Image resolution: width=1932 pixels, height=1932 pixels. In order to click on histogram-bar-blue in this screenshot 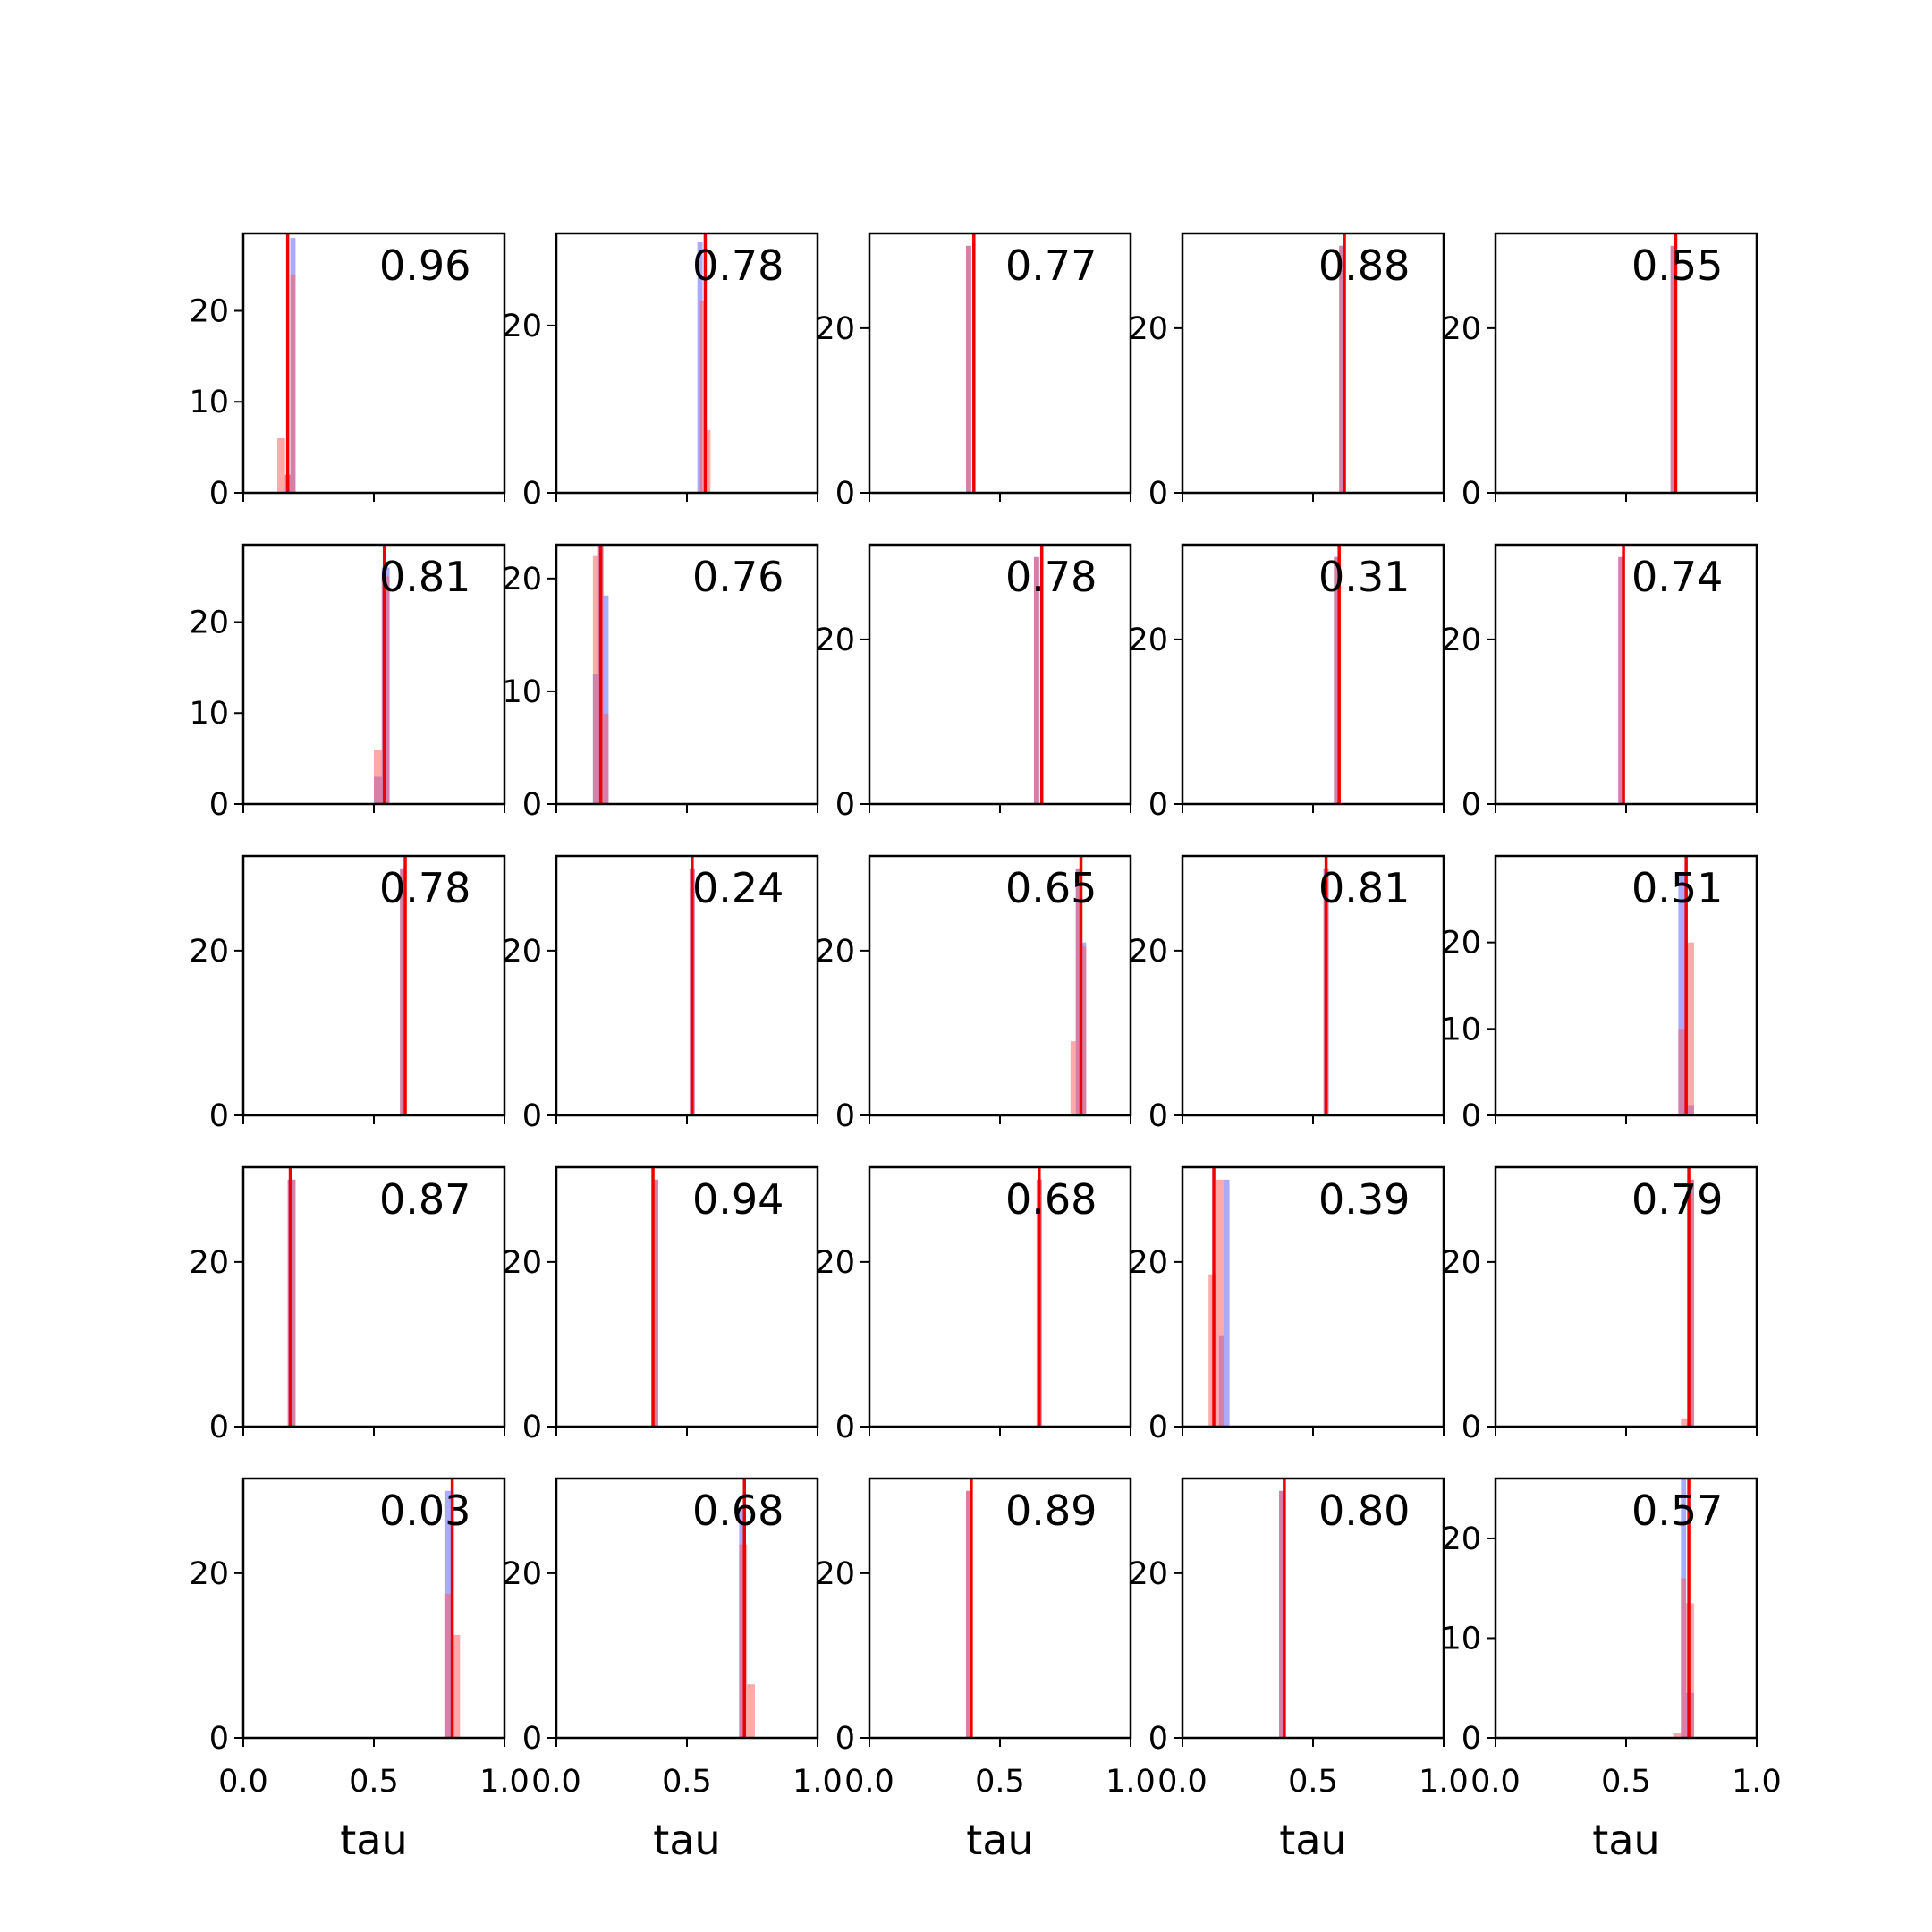, I will do `click(606, 699)`.